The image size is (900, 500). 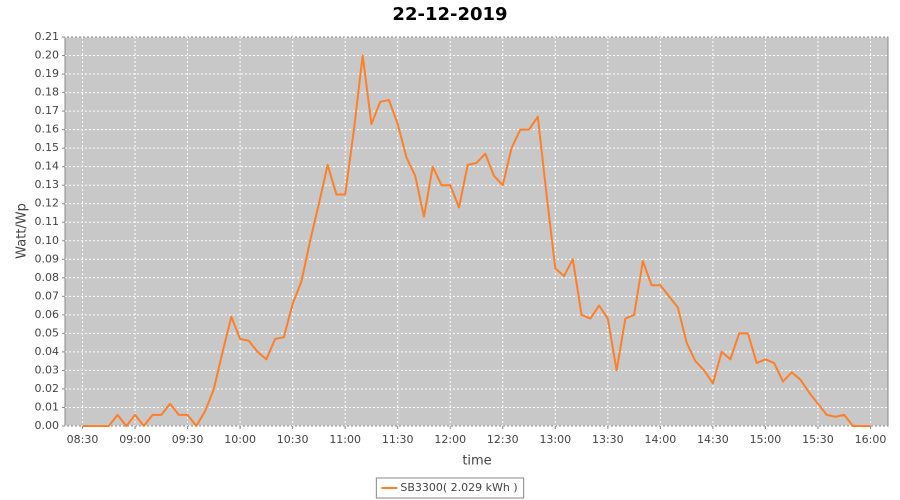 I want to click on y-tick-label: 0.05, so click(x=47, y=332).